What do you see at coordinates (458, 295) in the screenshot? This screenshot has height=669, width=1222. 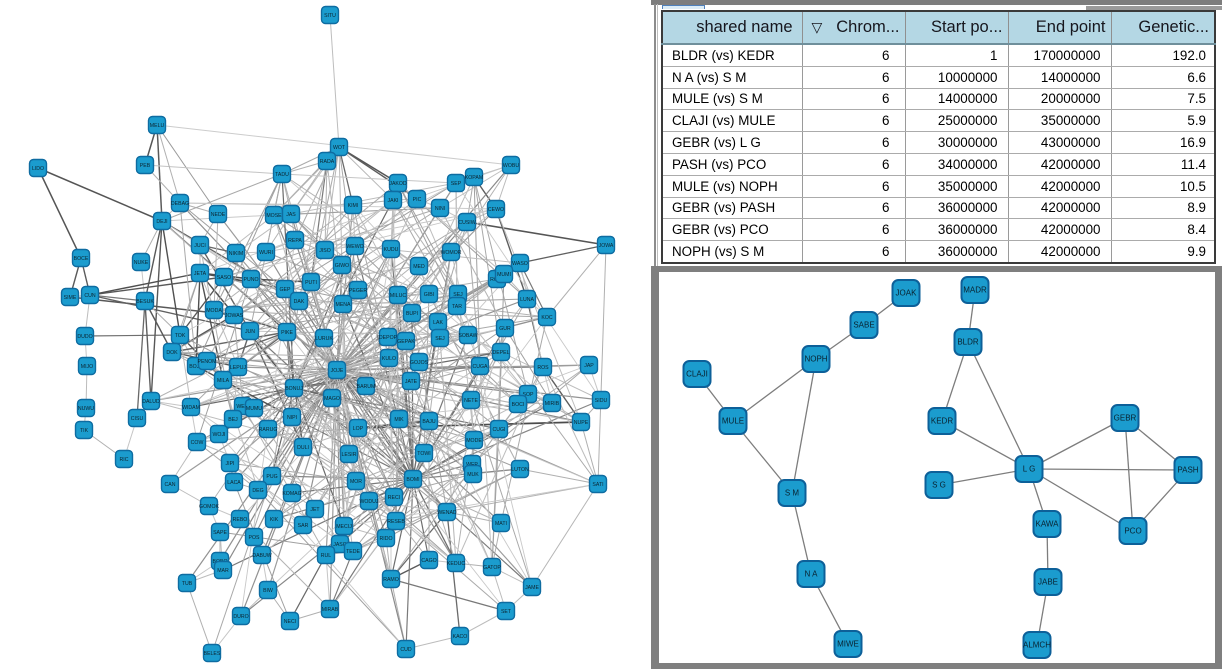 I see `svg-text: SEJ` at bounding box center [458, 295].